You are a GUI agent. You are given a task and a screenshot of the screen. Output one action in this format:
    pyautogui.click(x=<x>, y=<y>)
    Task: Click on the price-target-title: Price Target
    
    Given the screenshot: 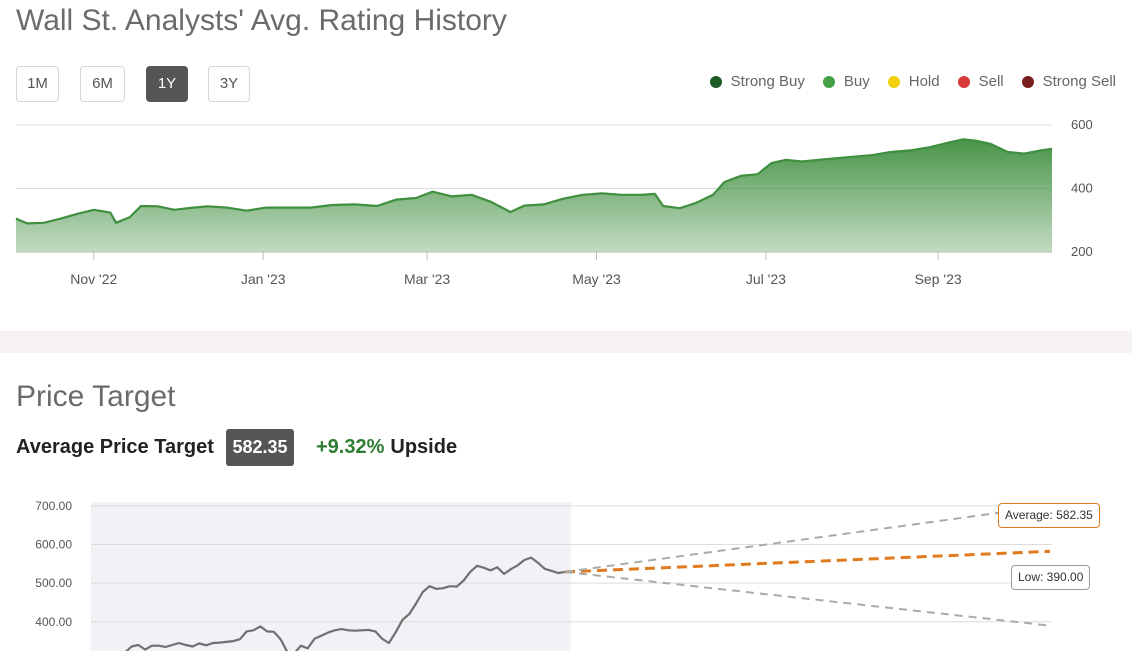 What is the action you would take?
    pyautogui.click(x=96, y=396)
    